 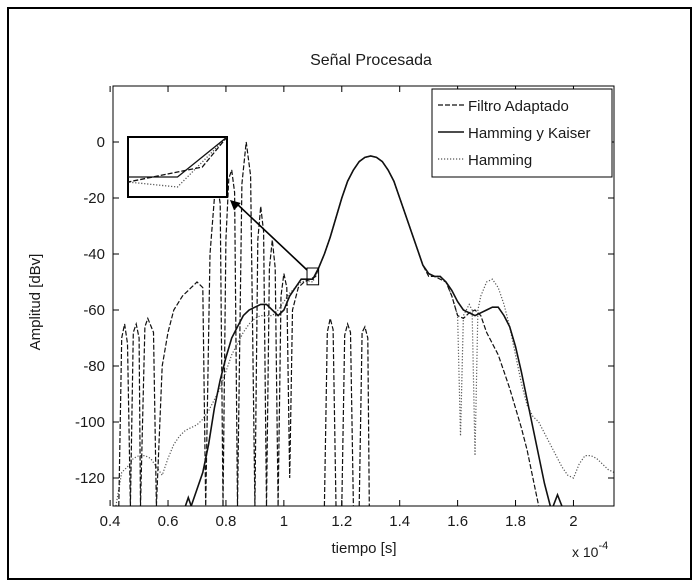 What do you see at coordinates (363, 548) in the screenshot?
I see `x-axis-label: tiempo [s]` at bounding box center [363, 548].